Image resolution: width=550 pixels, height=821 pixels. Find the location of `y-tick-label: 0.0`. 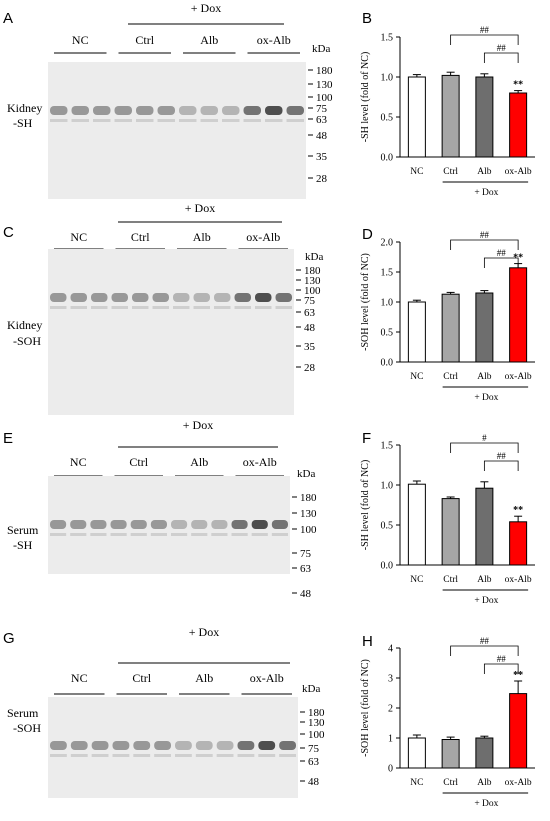

y-tick-label: 0.0 is located at coordinates (387, 158).